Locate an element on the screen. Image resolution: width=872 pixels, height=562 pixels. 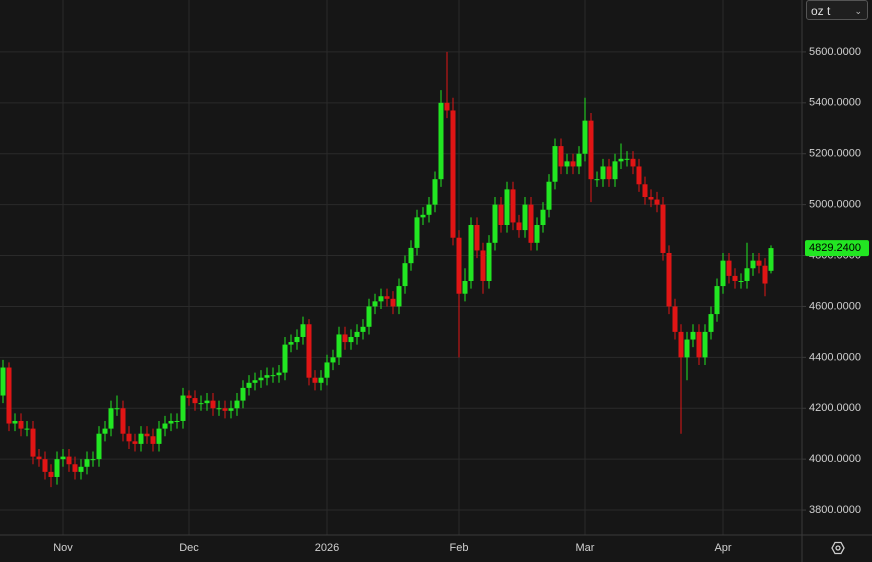
y-tick-label: 5000.0000 is located at coordinates (835, 205).